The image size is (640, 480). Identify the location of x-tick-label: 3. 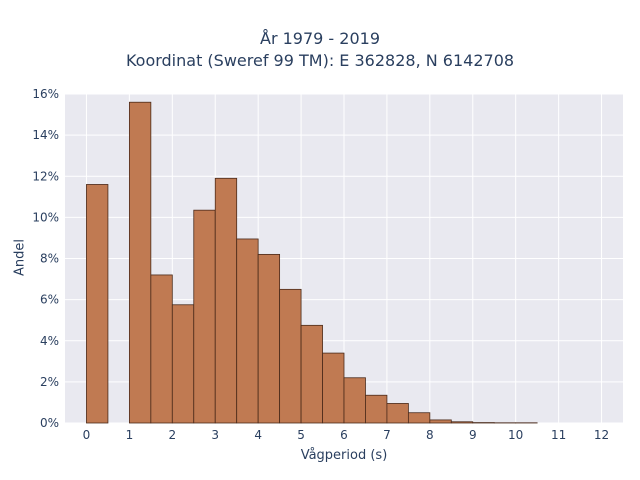
(215, 435).